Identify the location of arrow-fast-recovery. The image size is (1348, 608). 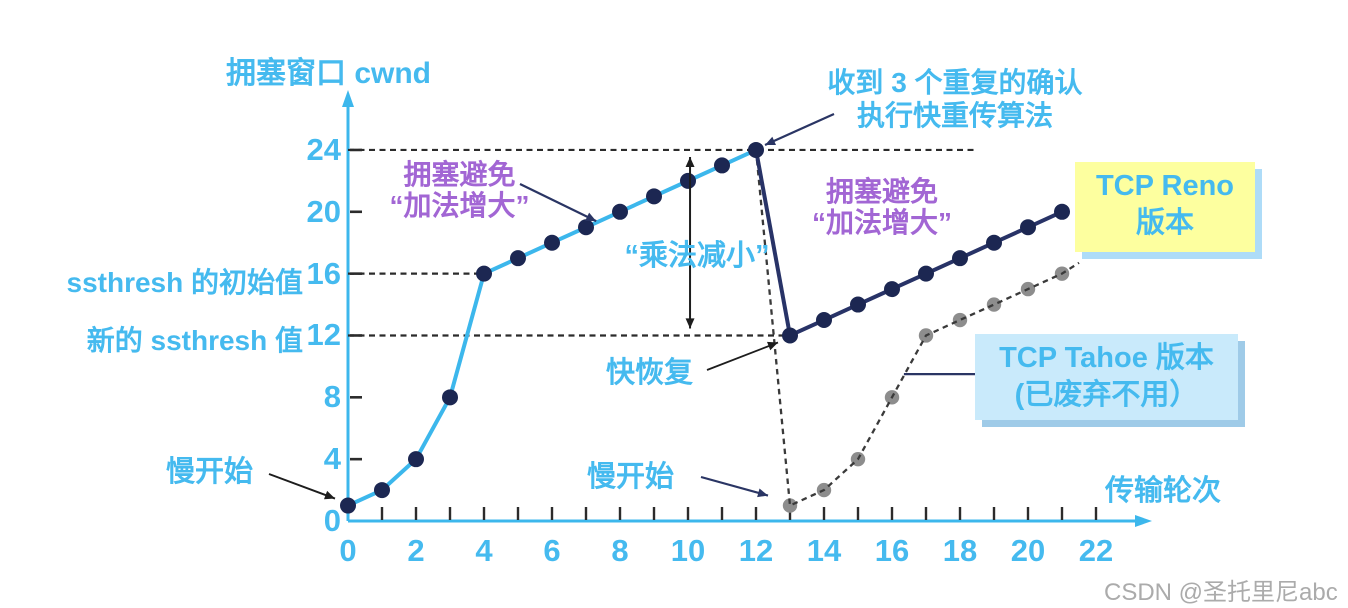
(742, 356).